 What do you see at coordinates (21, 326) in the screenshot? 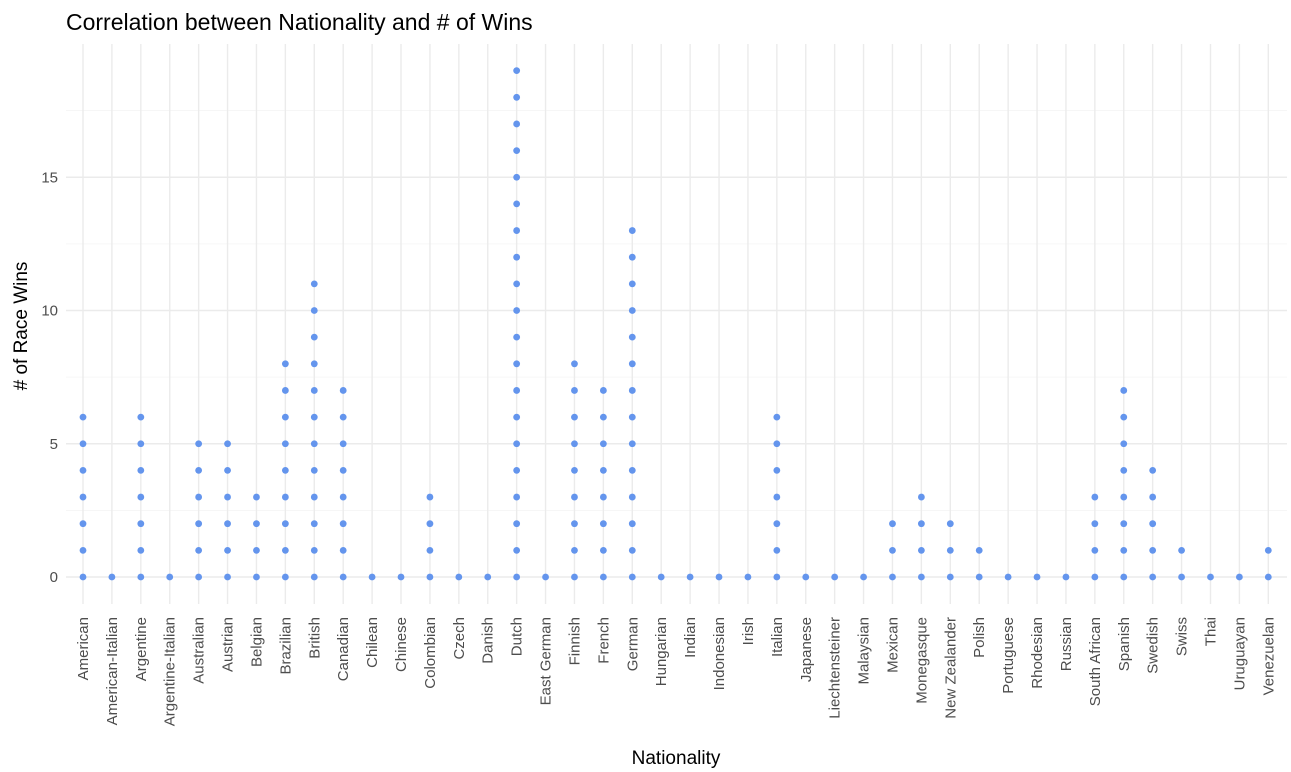
I see `y-axis-title: # of Race Wins` at bounding box center [21, 326].